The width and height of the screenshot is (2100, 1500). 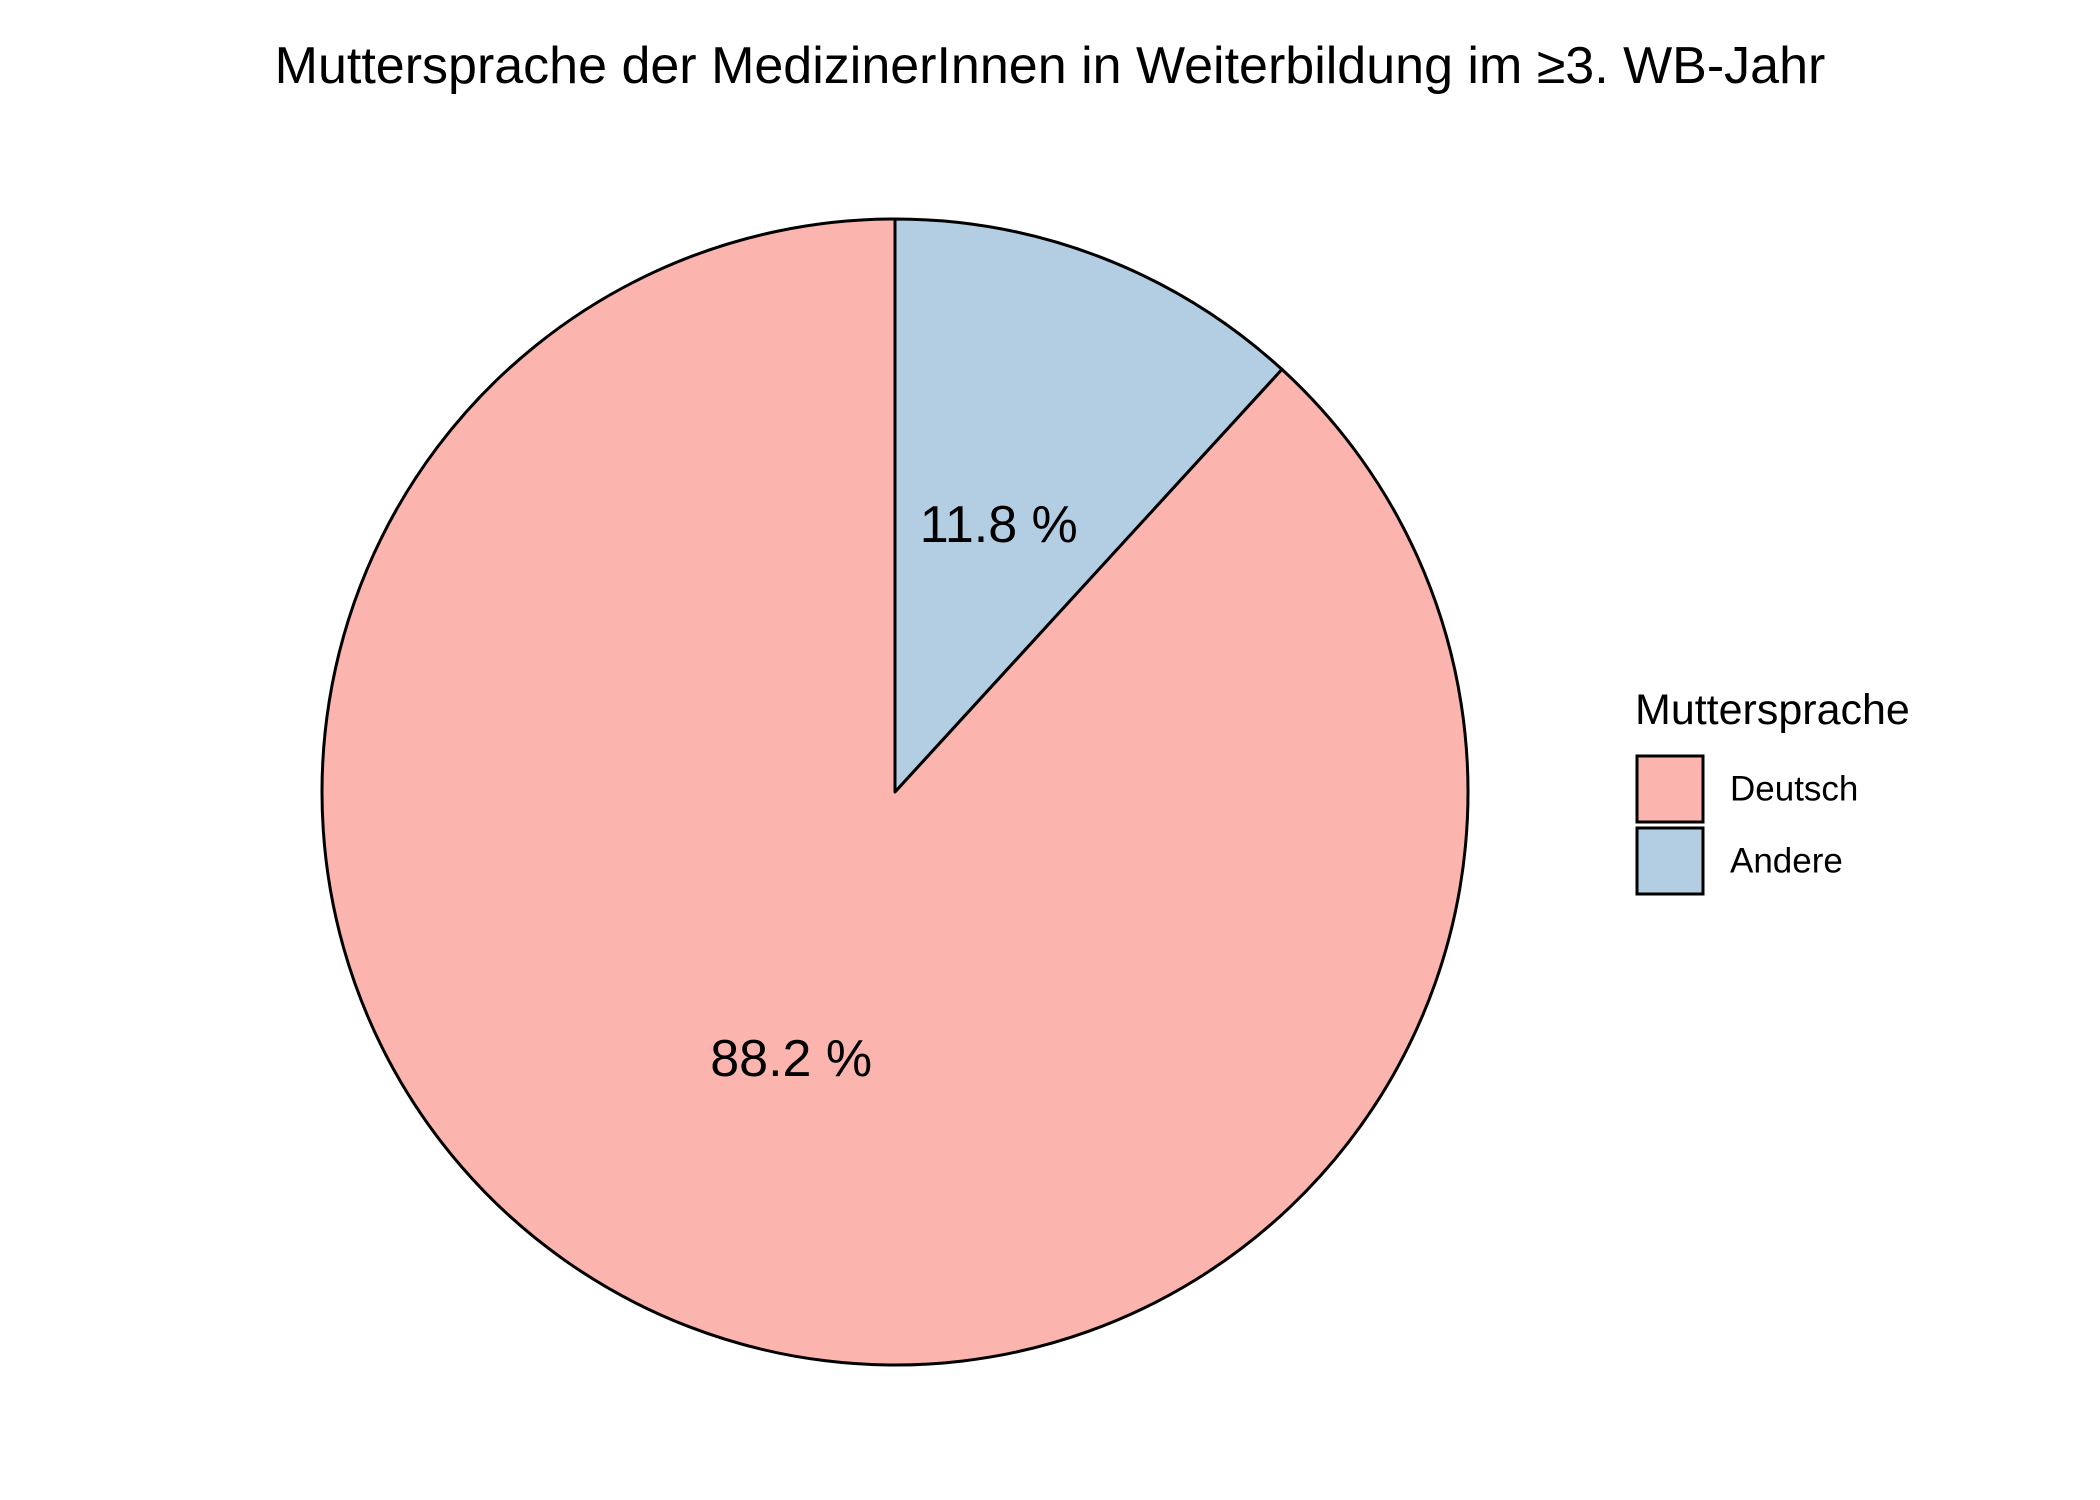 What do you see at coordinates (1794, 789) in the screenshot?
I see `legend-label-deutsch: Deutsch` at bounding box center [1794, 789].